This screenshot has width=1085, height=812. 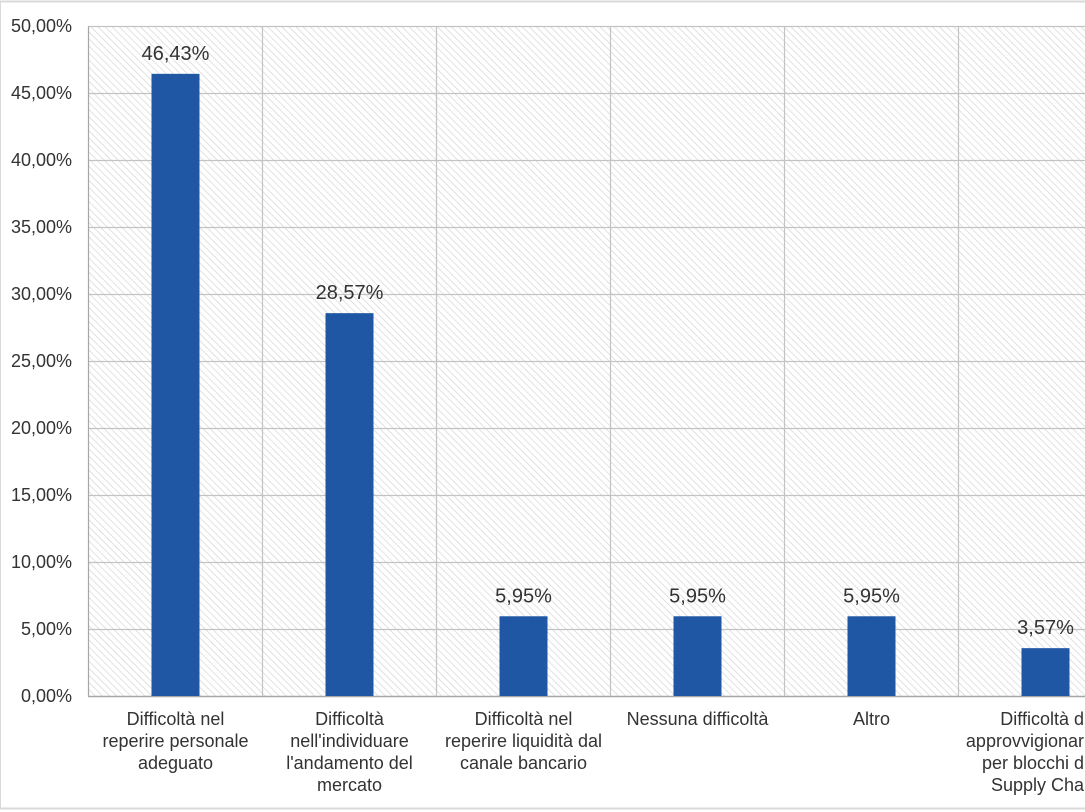 What do you see at coordinates (46, 696) in the screenshot?
I see `y-tick-label: 0,00%` at bounding box center [46, 696].